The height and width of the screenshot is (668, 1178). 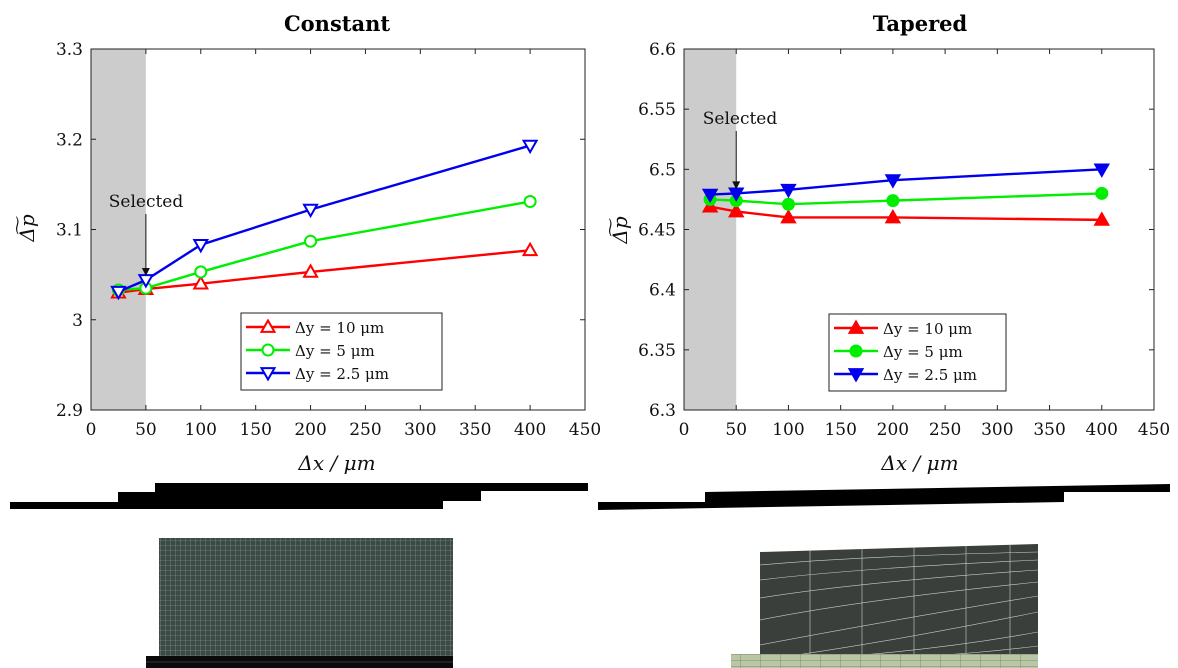 I want to click on y-tick-label: 6.3, so click(x=662, y=411).